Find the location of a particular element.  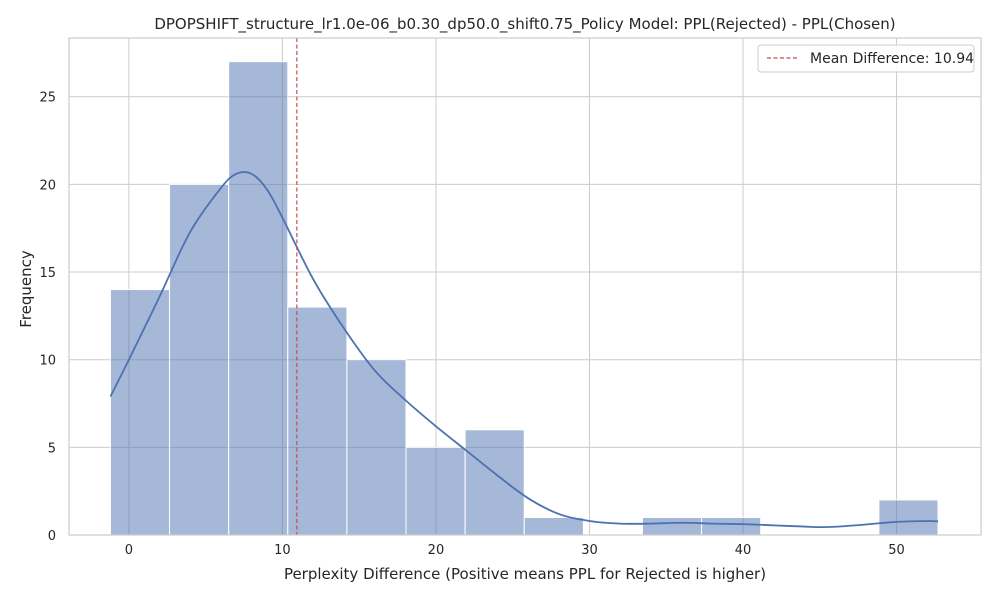

legend-mean-label: Mean Difference: 10.94 is located at coordinates (892, 59).